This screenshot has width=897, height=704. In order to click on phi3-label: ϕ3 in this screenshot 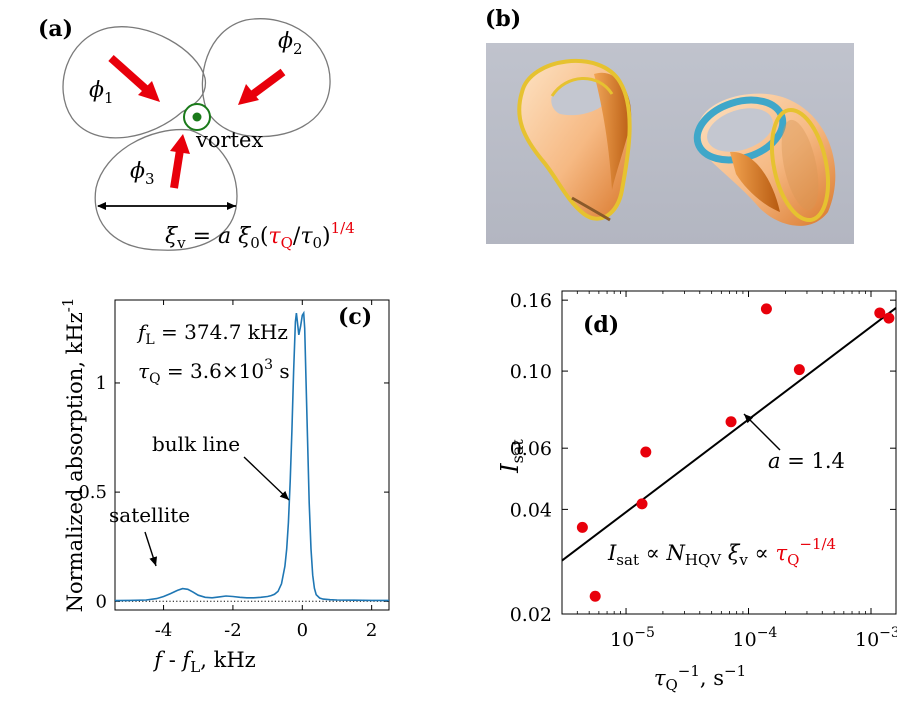, I will do `click(142, 173)`.